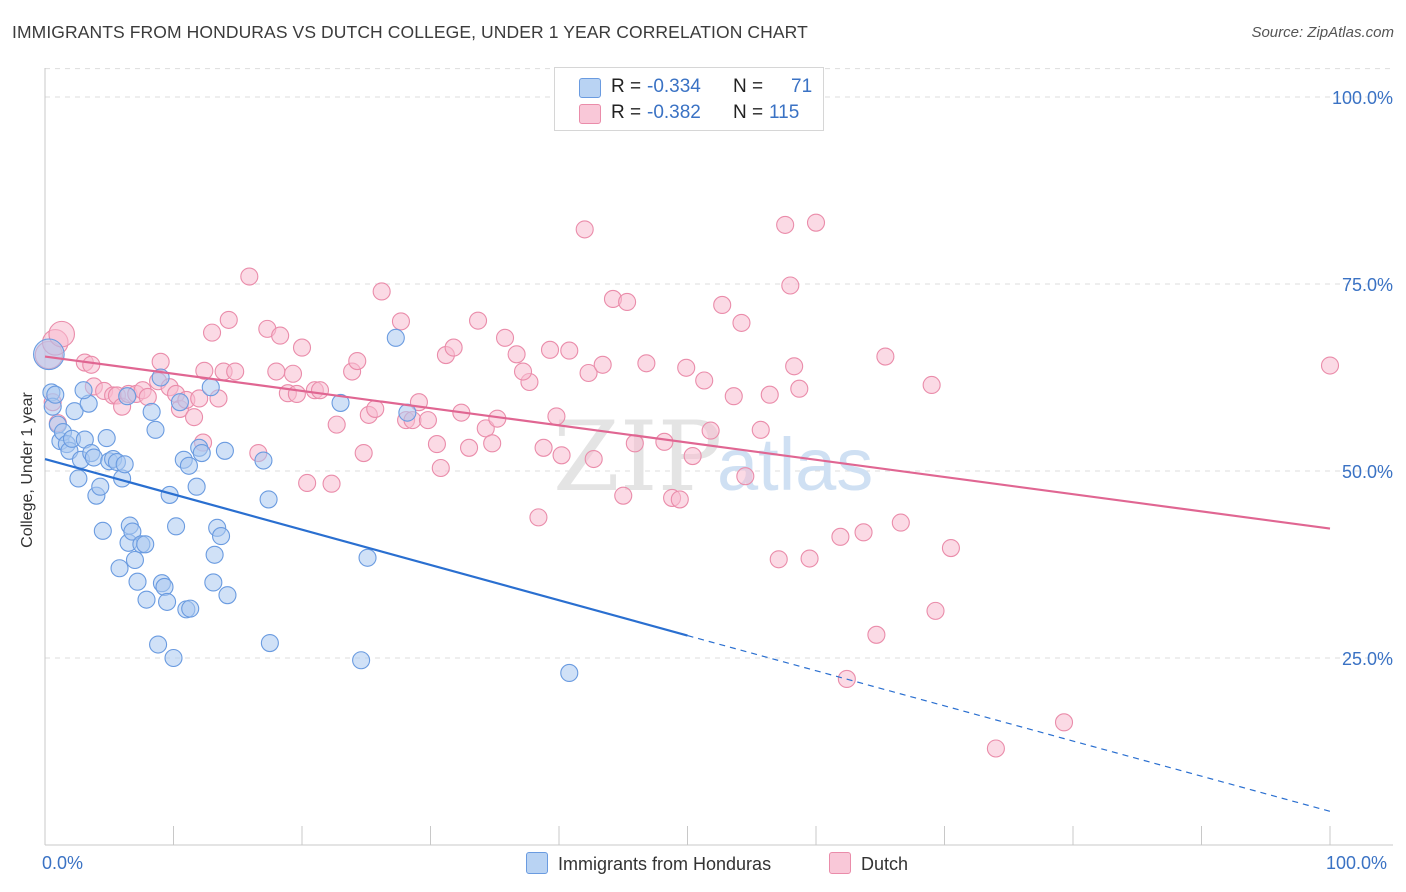 This screenshot has width=1406, height=892. I want to click on x-tick-label-min: 0.0%, so click(63, 863).